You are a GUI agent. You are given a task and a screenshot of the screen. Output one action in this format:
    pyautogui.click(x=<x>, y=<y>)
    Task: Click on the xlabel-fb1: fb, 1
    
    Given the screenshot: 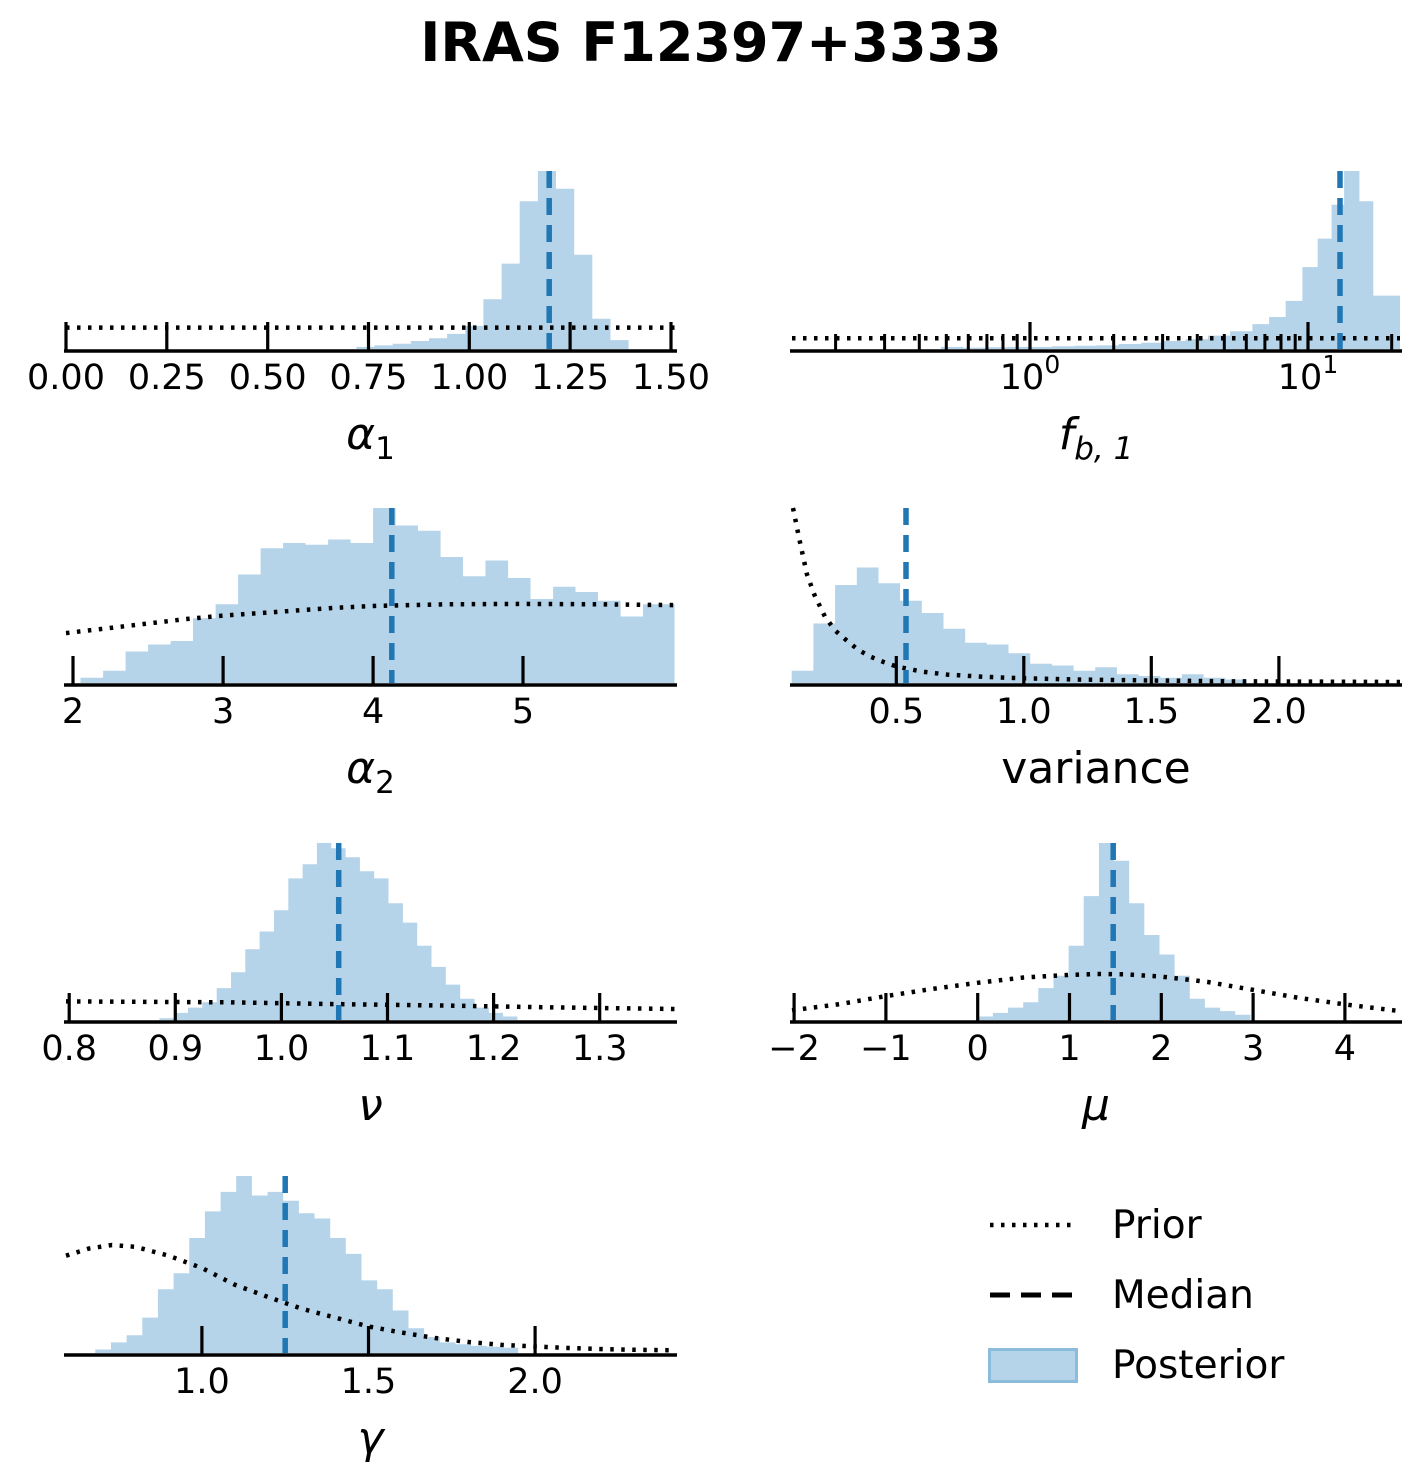 What is the action you would take?
    pyautogui.click(x=1096, y=438)
    